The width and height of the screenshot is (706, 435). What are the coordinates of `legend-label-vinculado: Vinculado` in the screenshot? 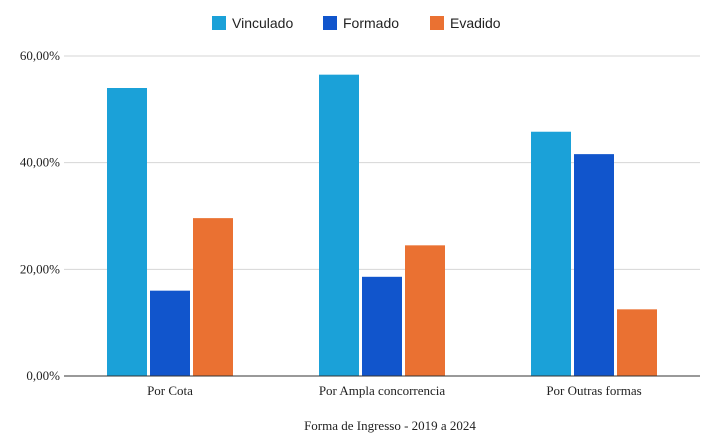 It's located at (262, 23).